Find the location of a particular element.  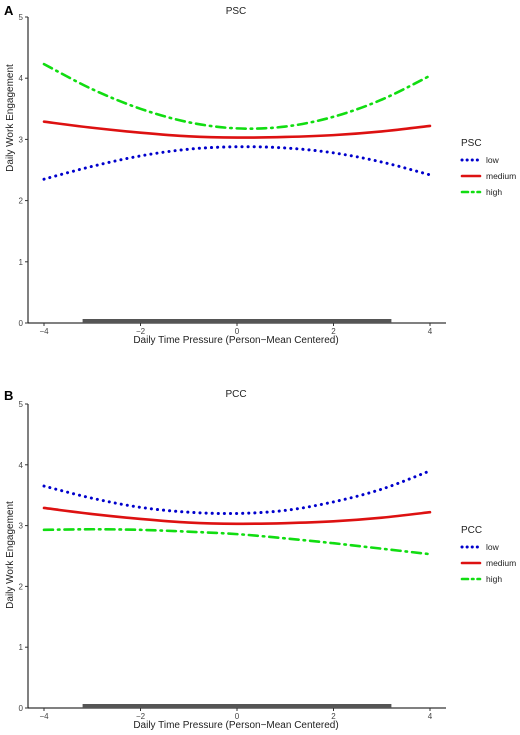

y-tick-label-b: 4 is located at coordinates (21, 465).